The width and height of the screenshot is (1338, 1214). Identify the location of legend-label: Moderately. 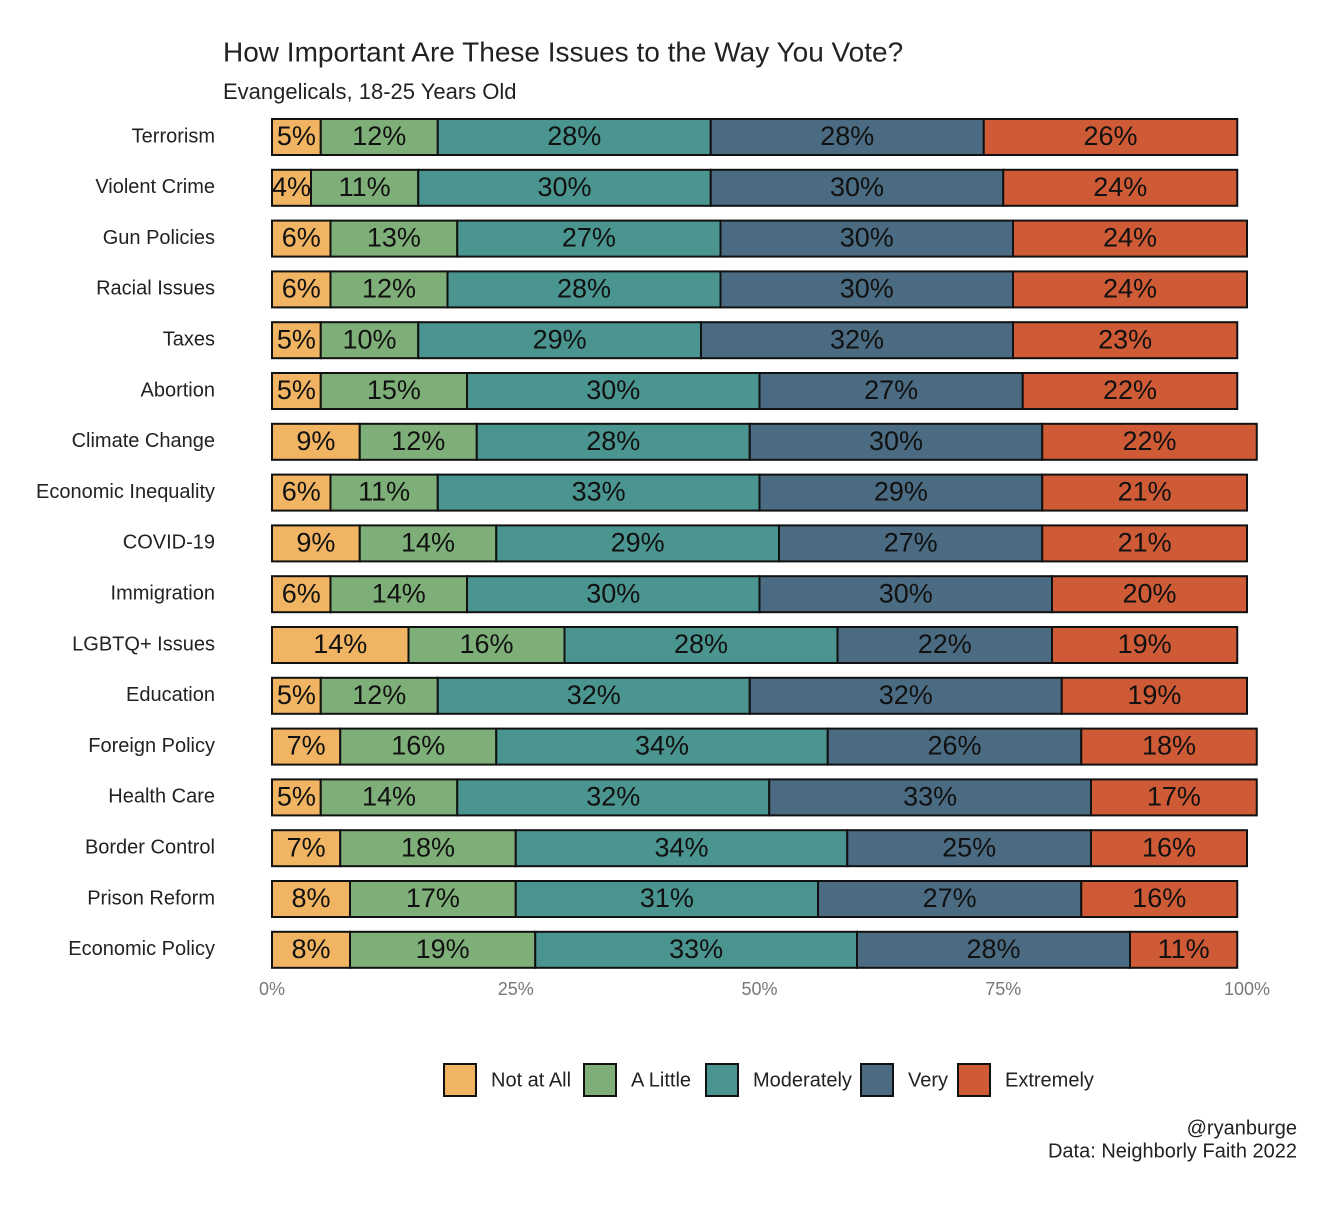
(802, 1080).